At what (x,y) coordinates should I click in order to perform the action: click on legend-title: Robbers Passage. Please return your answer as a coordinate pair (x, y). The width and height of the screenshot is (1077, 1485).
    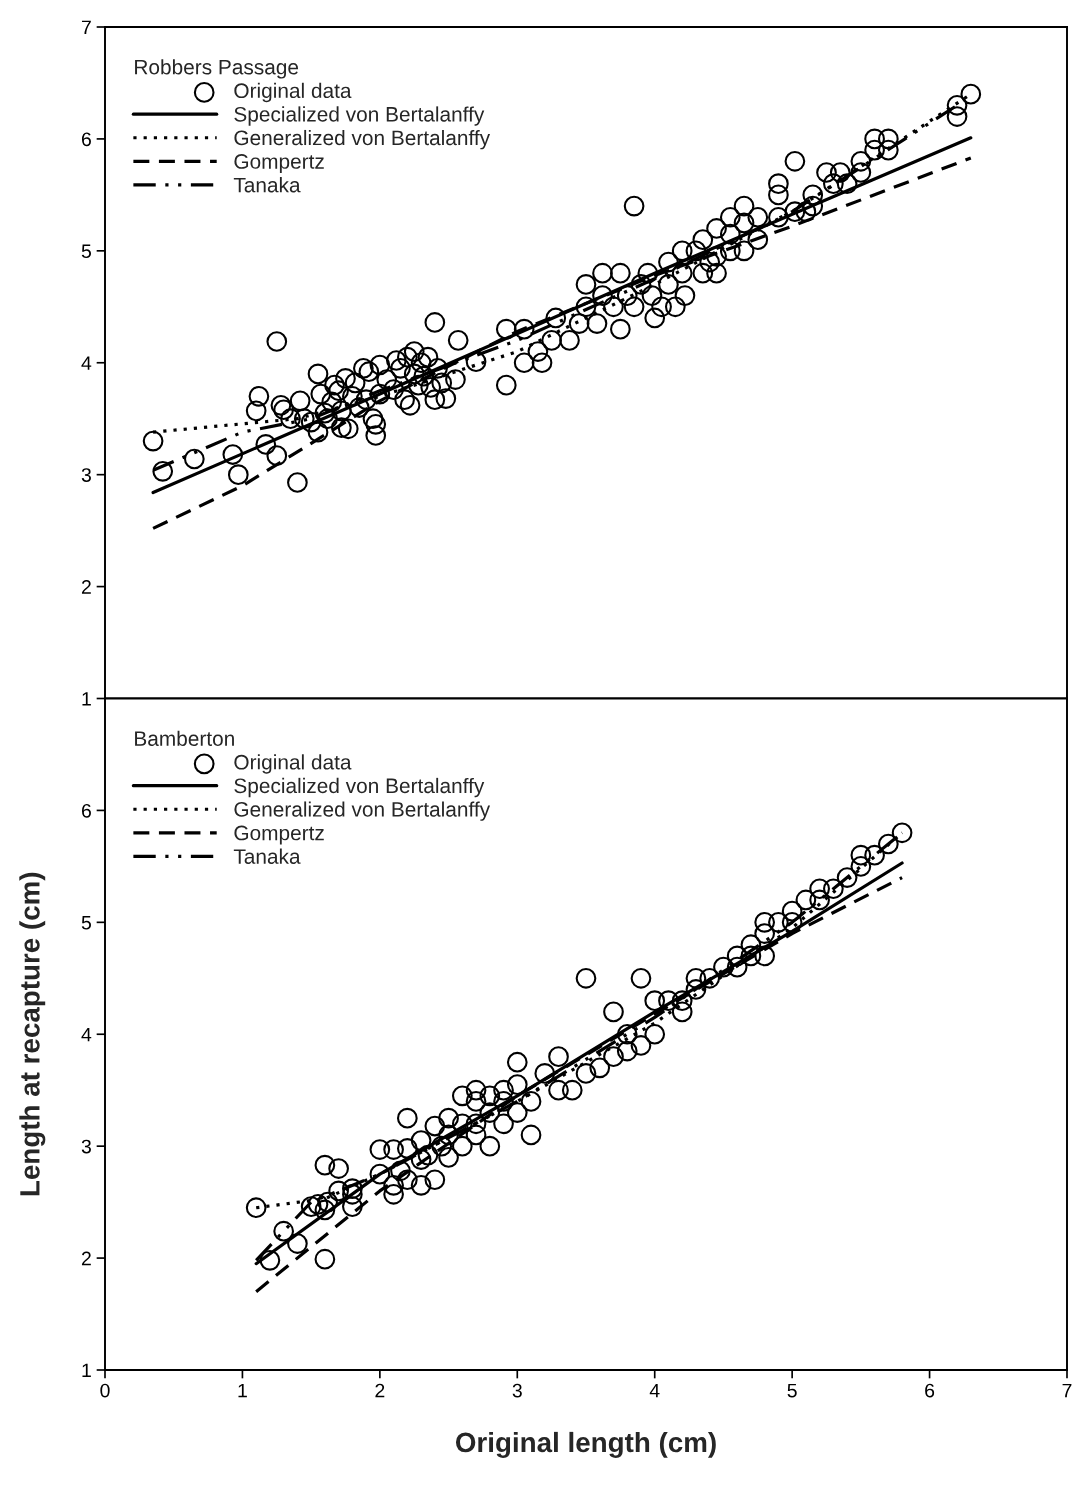
    Looking at the image, I should click on (217, 69).